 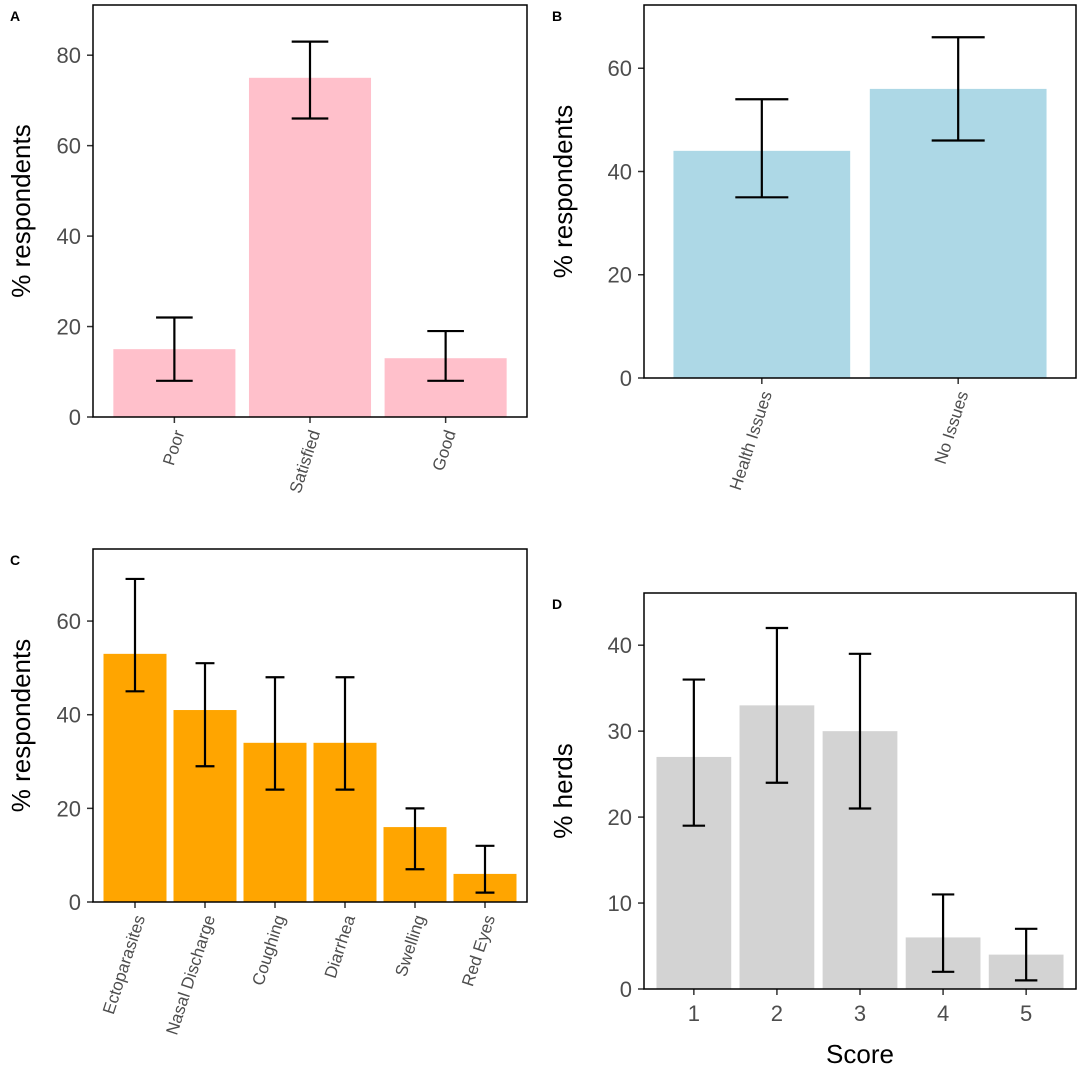 What do you see at coordinates (444, 450) in the screenshot?
I see `x-tick-label: Good` at bounding box center [444, 450].